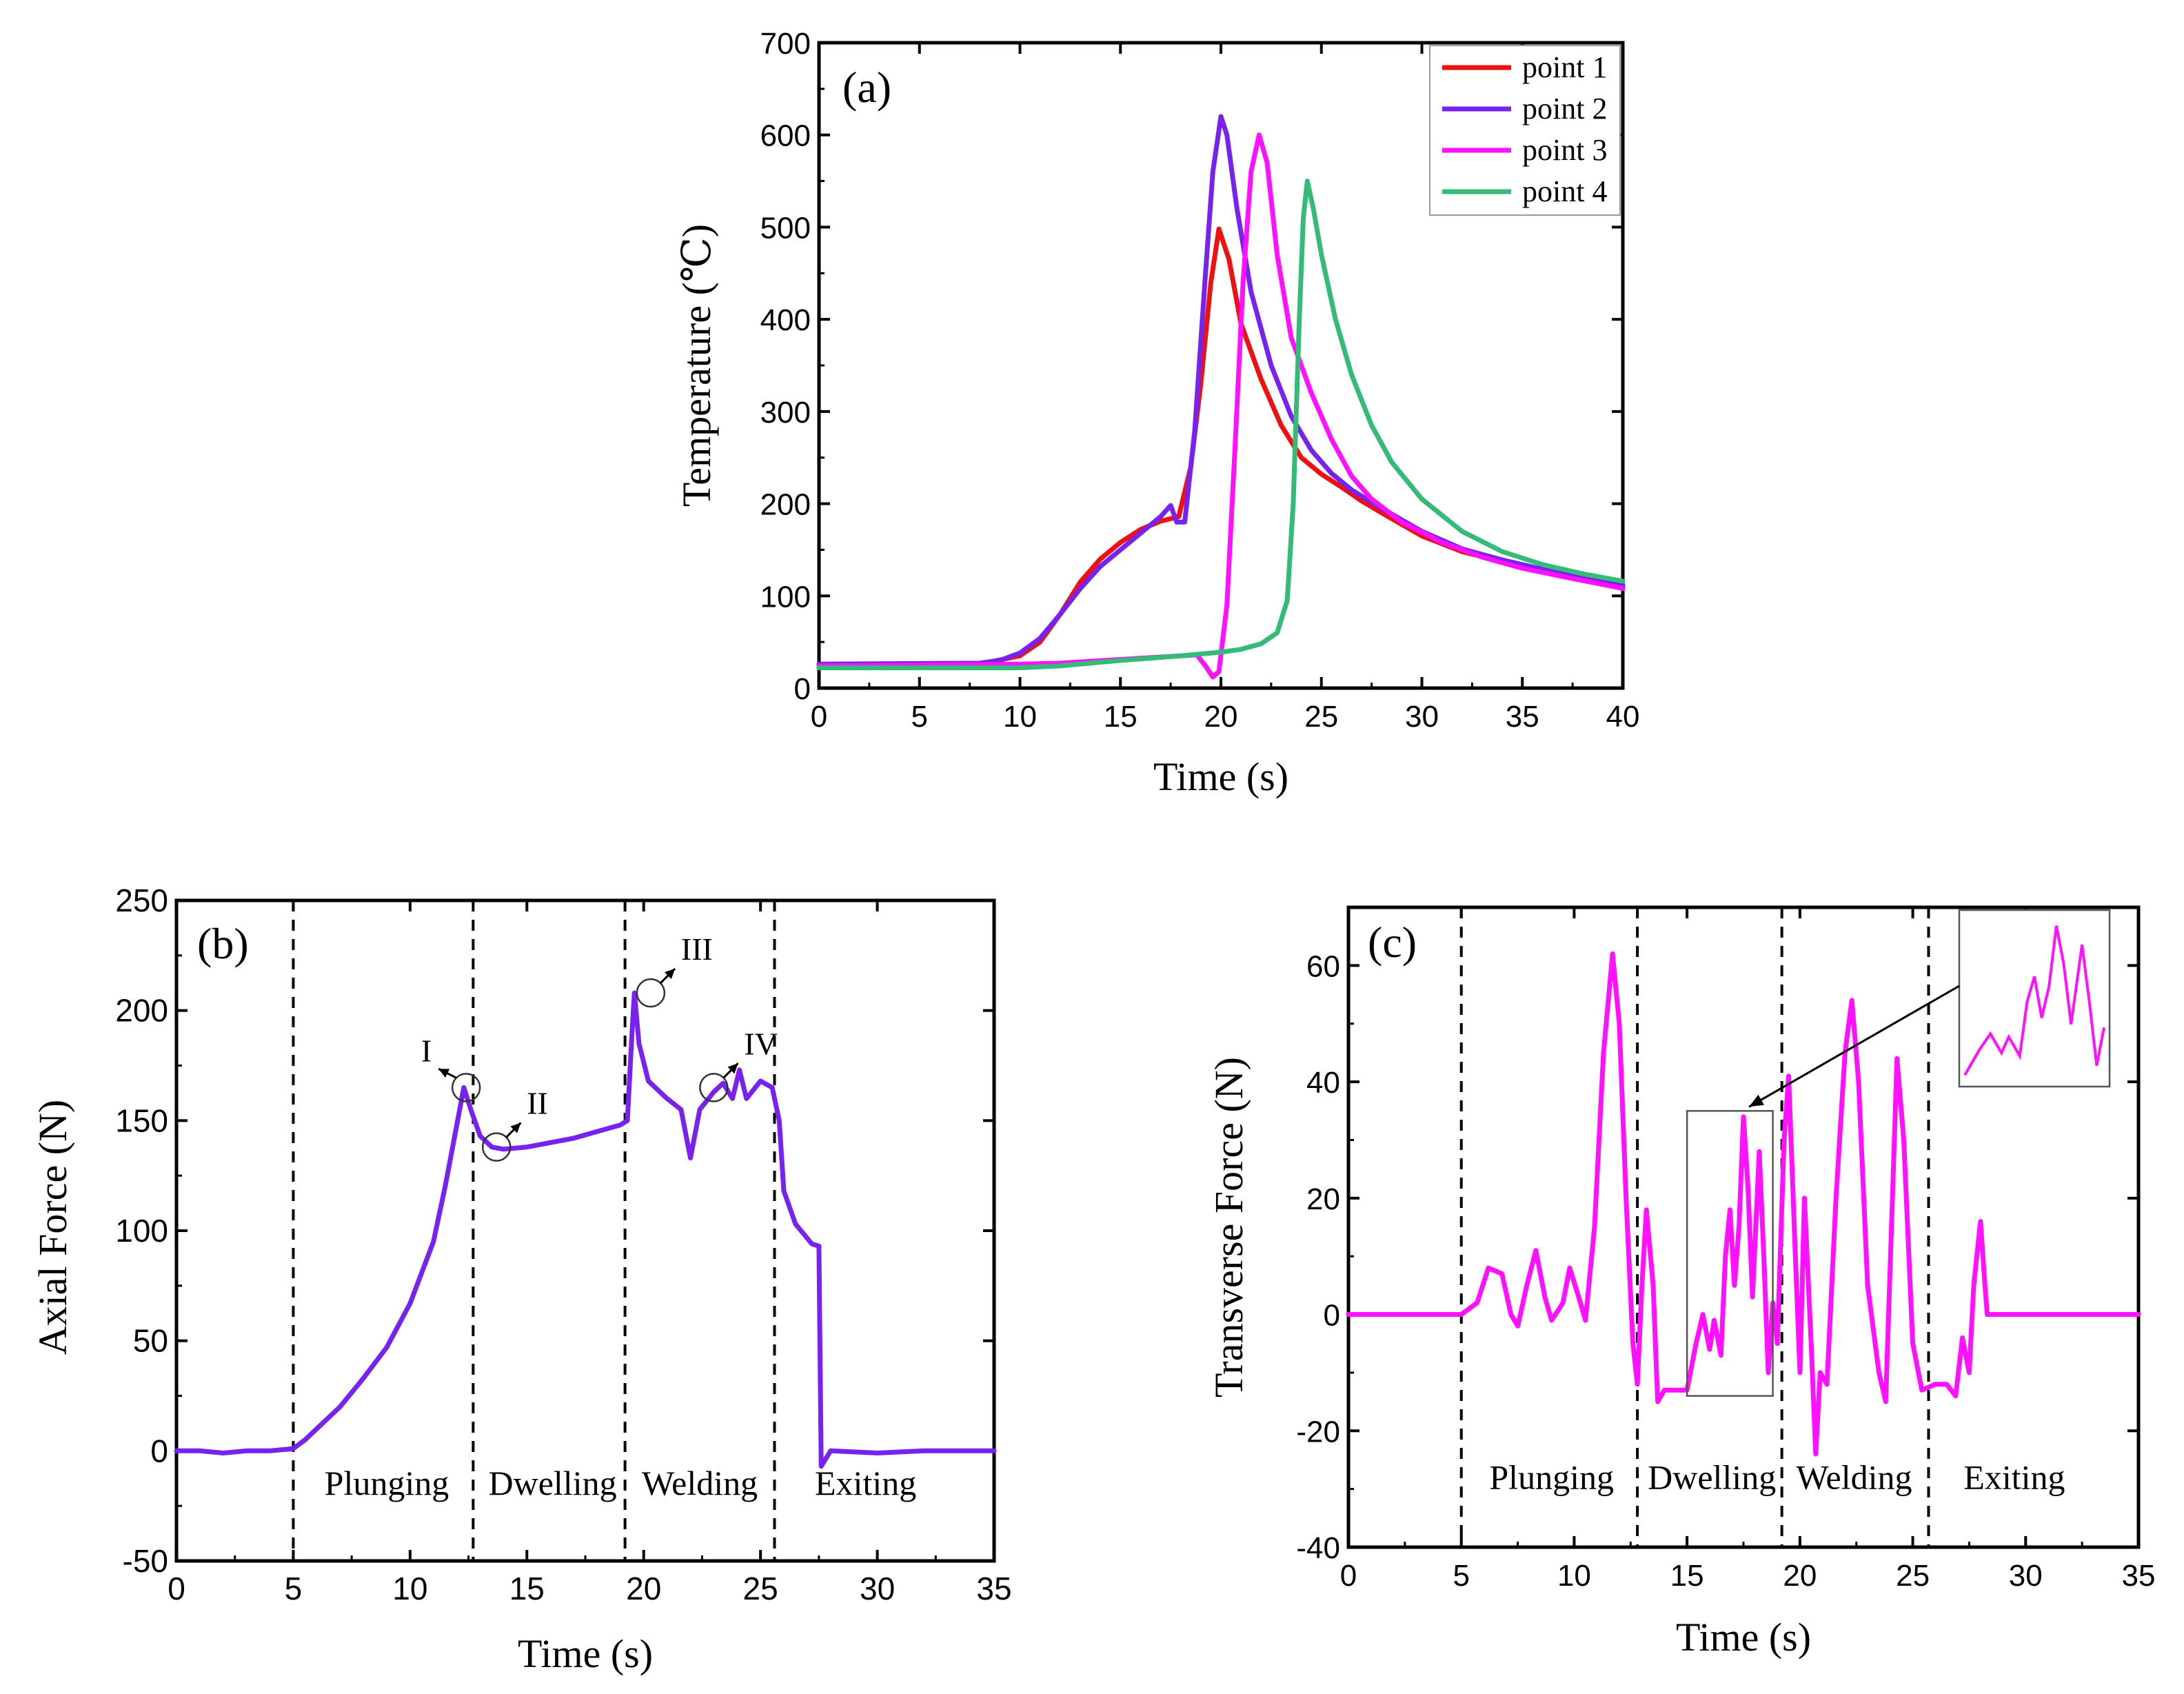 Image resolution: width=2184 pixels, height=1694 pixels. Describe the element at coordinates (878, 1588) in the screenshot. I see `panel-b-x-tick-label: 30` at that location.